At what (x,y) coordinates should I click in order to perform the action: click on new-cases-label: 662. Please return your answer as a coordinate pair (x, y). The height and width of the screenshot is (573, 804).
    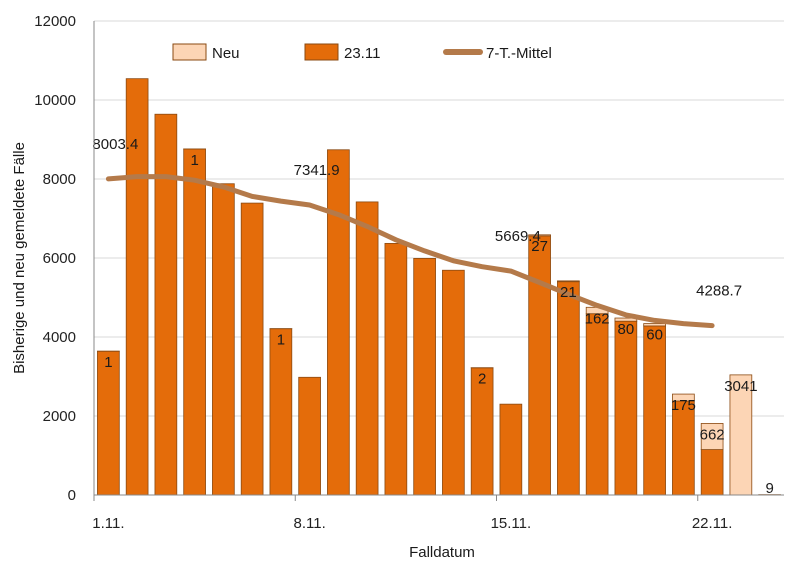
    Looking at the image, I should click on (712, 434).